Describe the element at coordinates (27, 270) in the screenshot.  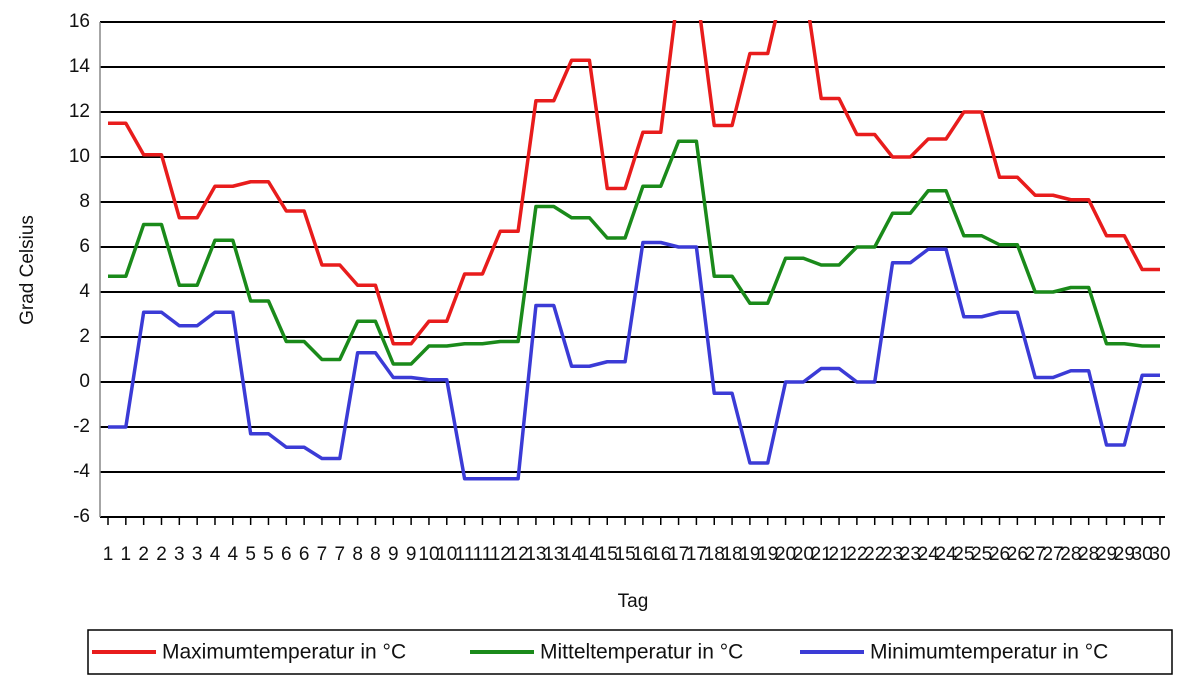
I see `y-axis-label: Grad Celsius` at that location.